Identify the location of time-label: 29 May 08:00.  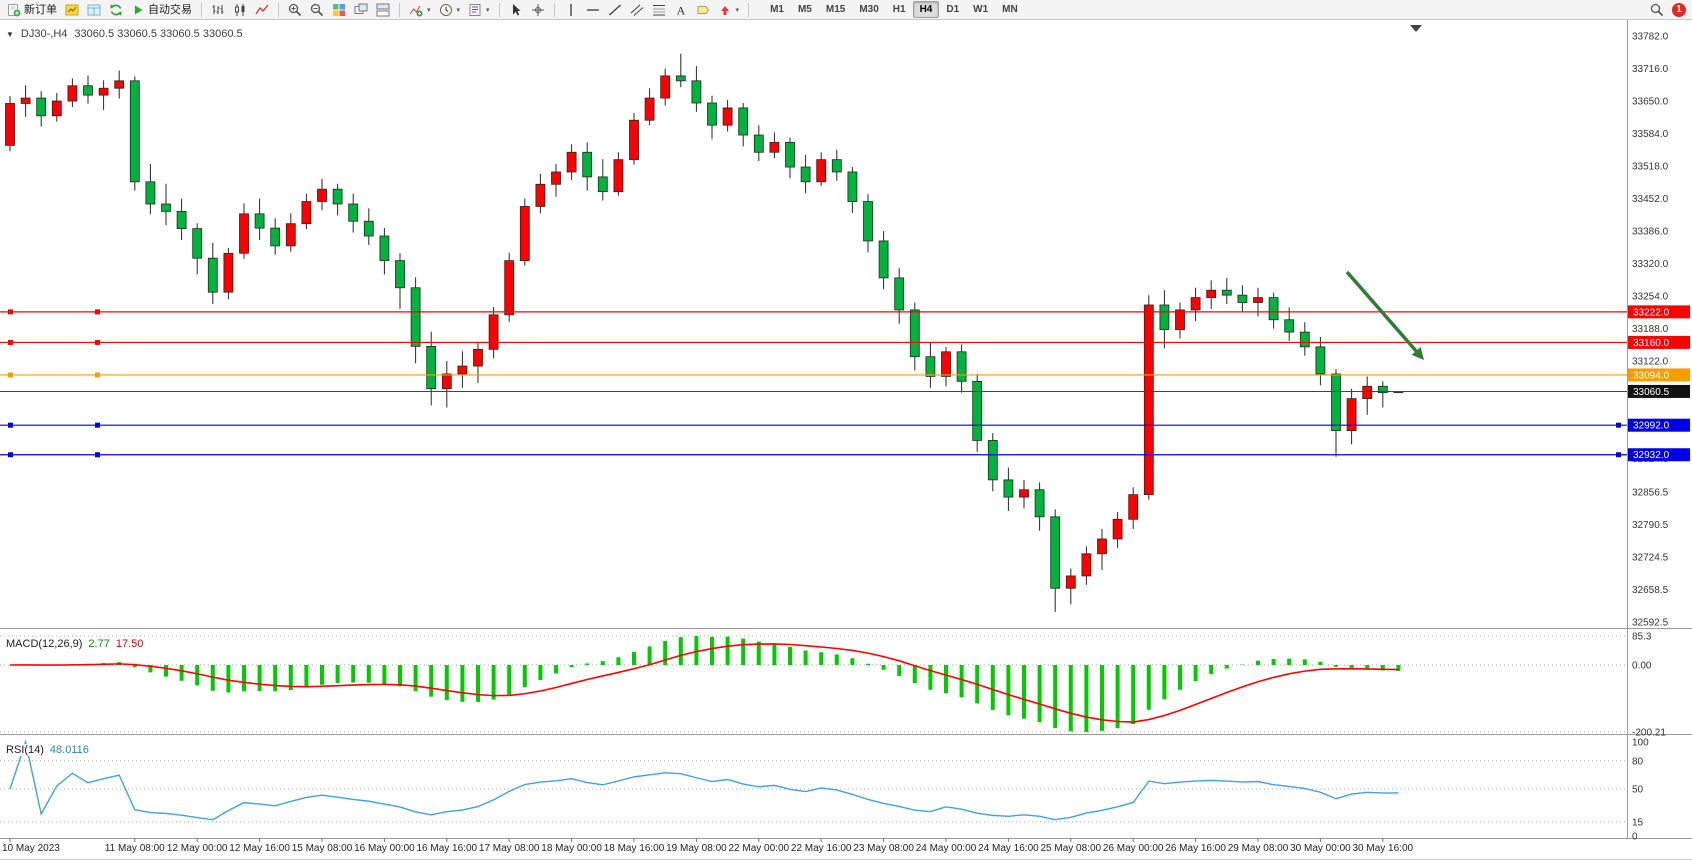
(1258, 848).